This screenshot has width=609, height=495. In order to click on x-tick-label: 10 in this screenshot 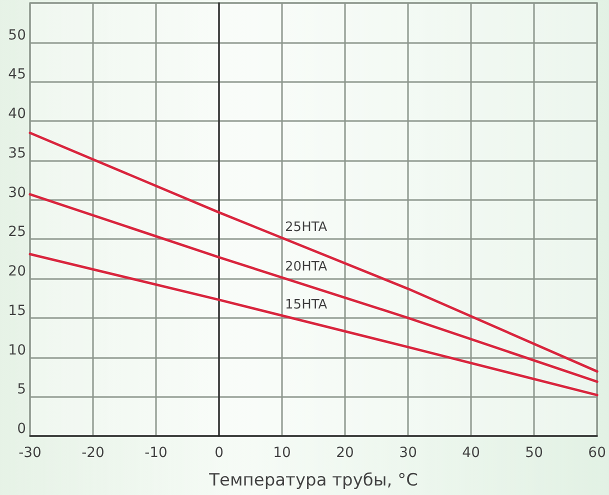, I will do `click(282, 453)`.